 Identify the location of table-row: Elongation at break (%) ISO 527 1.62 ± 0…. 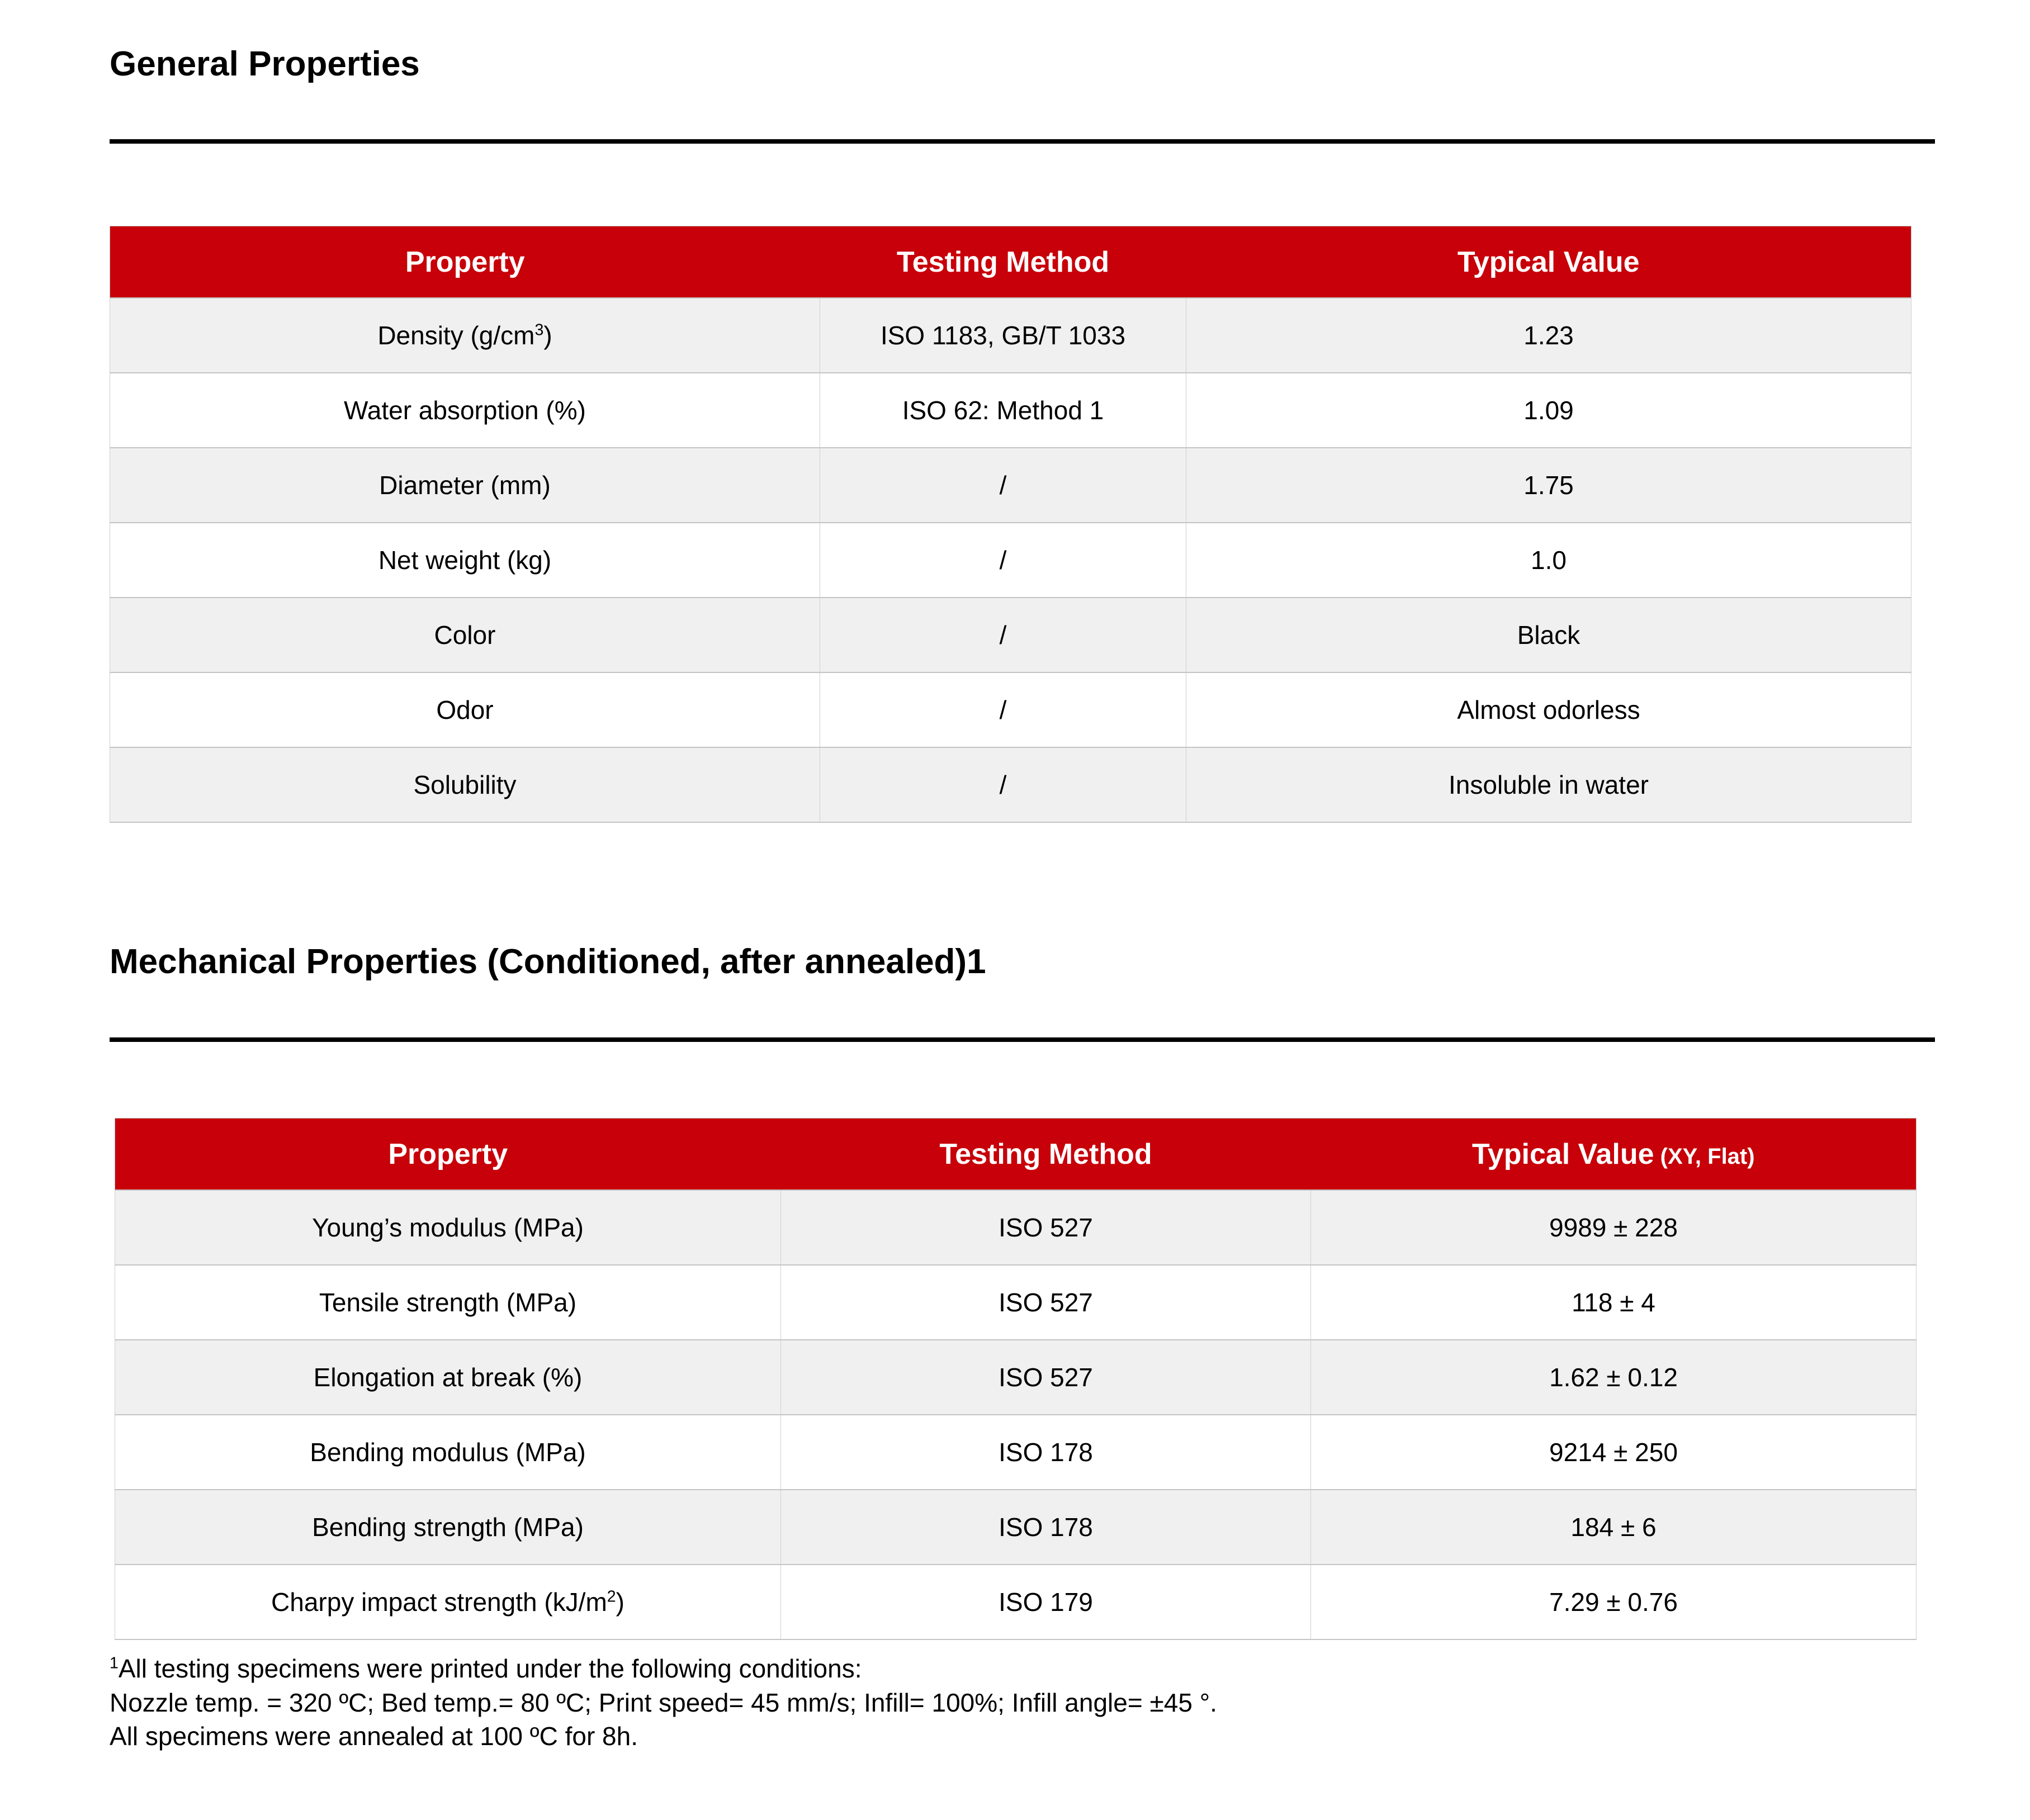
(1016, 1377).